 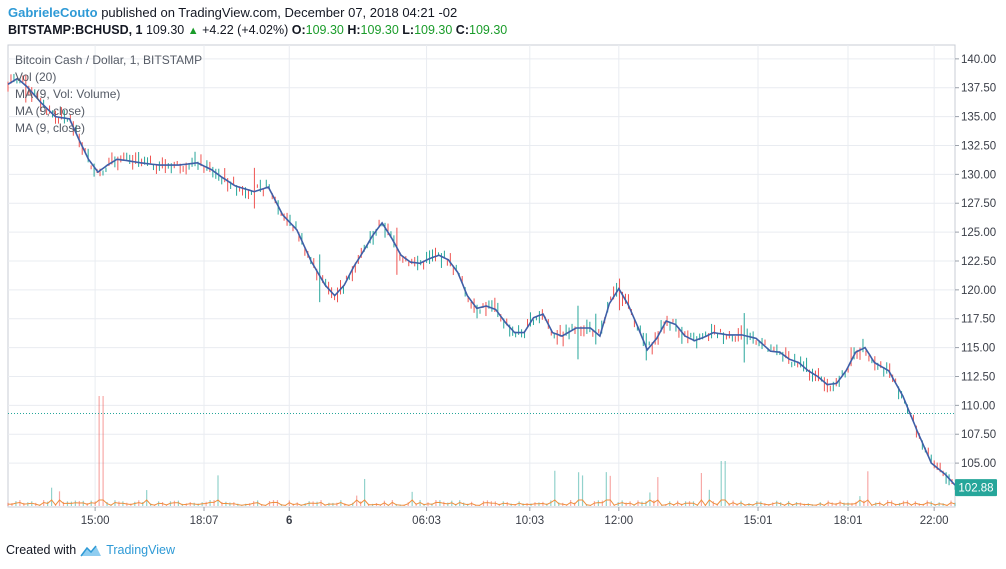 I want to click on last-price-value: 102.88, so click(x=975, y=489).